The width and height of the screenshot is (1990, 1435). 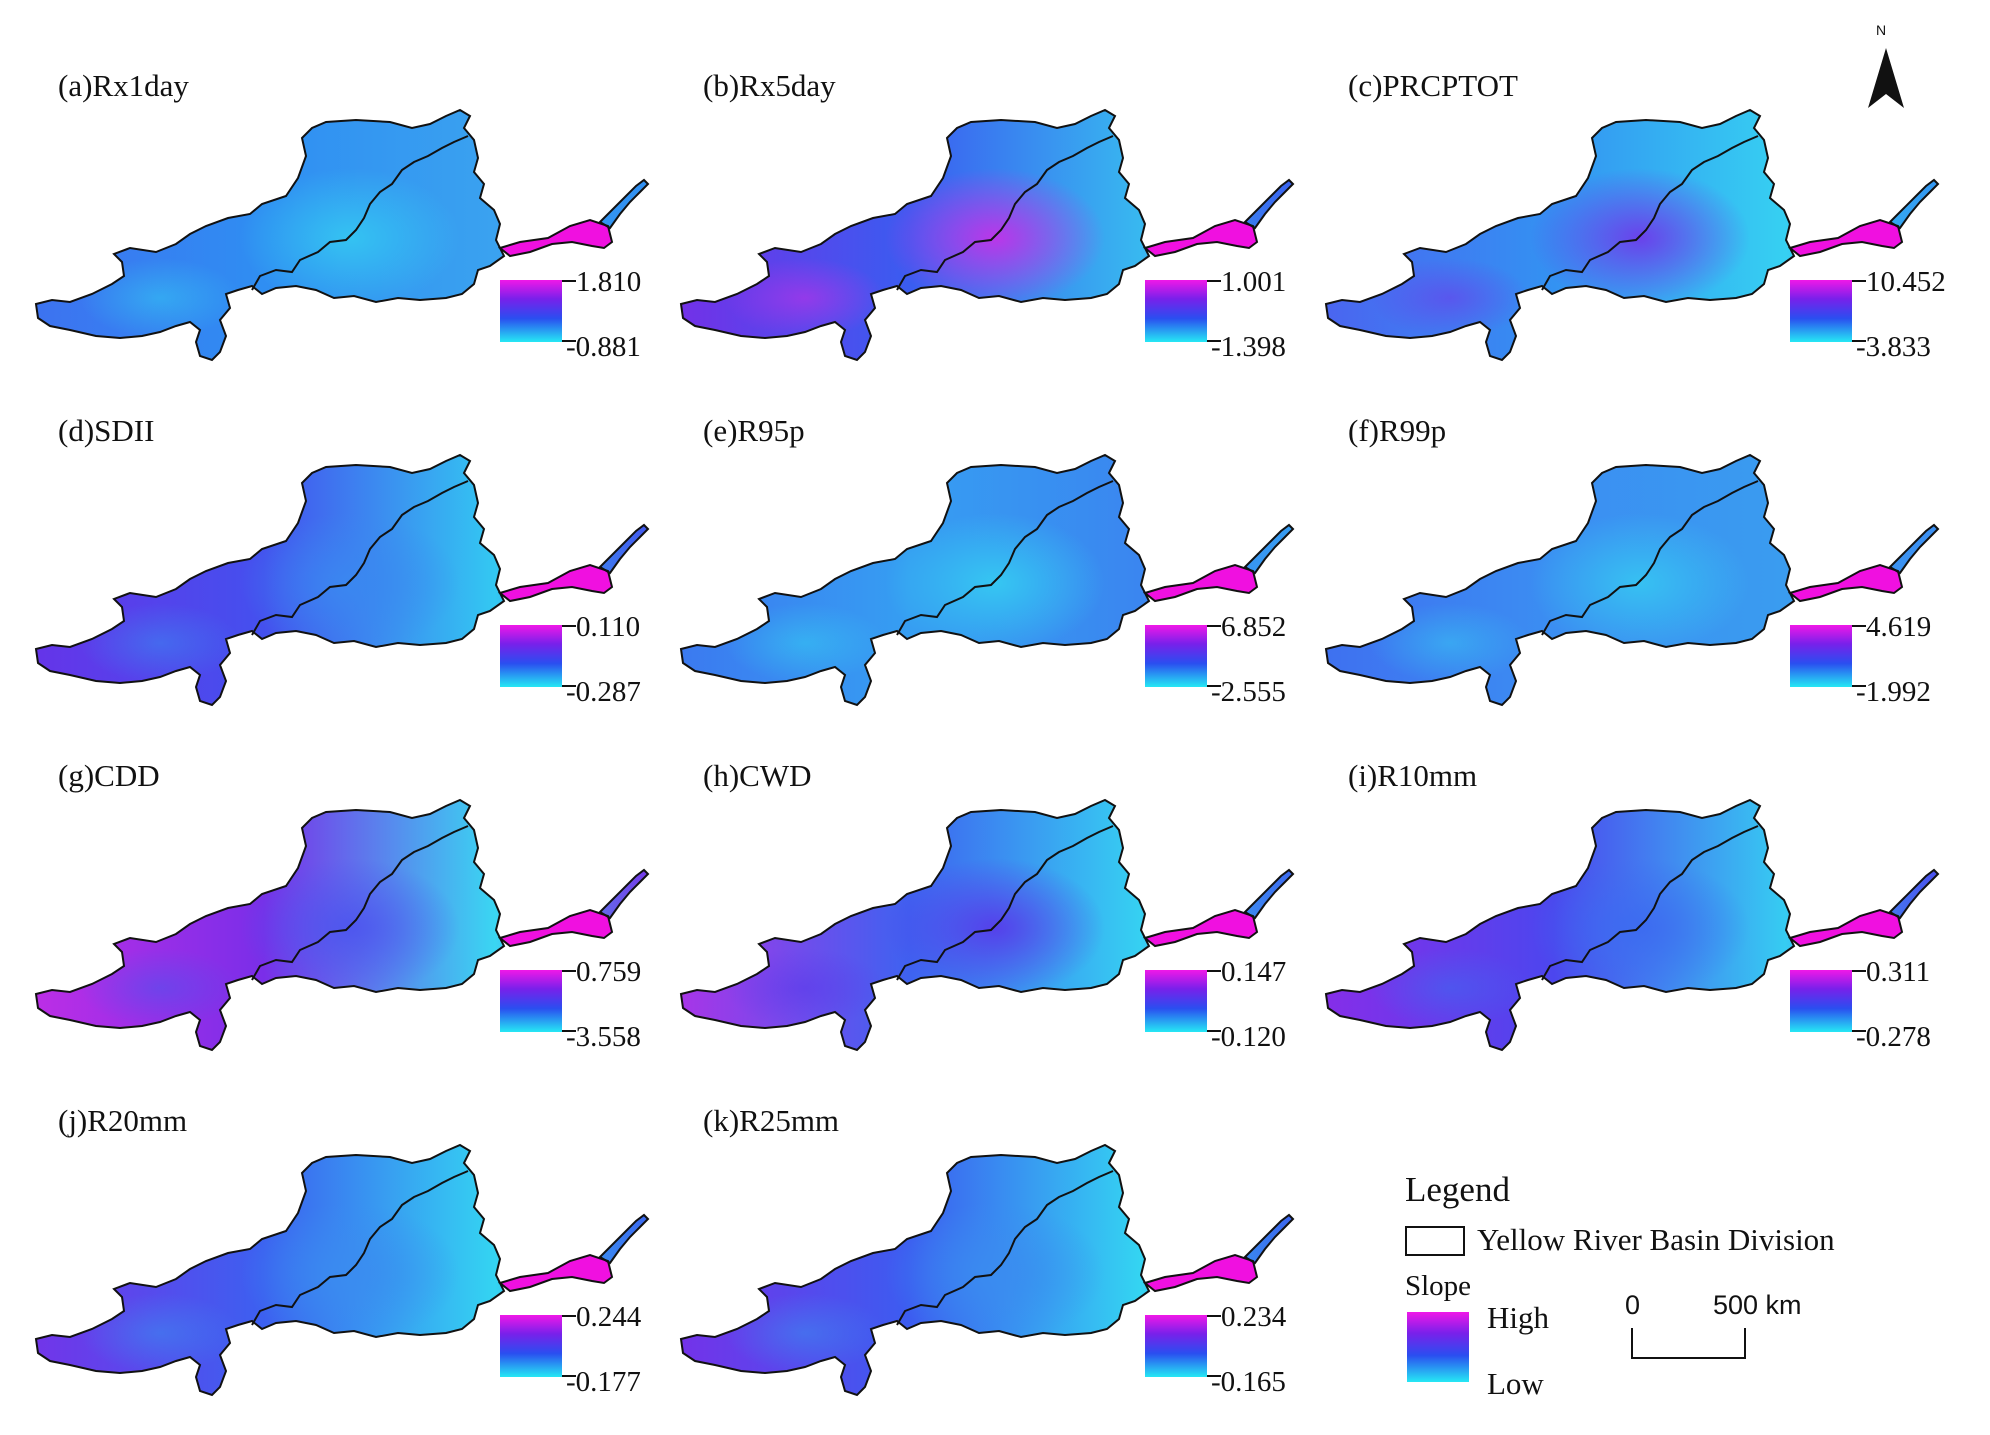 I want to click on panel-title: (h)CWD, so click(x=757, y=775).